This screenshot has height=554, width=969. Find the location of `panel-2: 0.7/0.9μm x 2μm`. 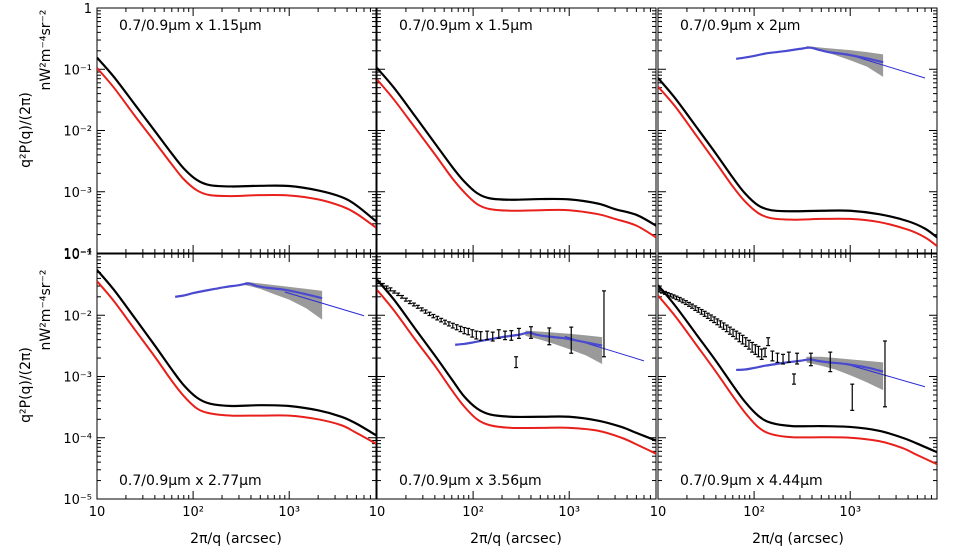

panel-2: 0.7/0.9μm x 2μm is located at coordinates (797, 130).